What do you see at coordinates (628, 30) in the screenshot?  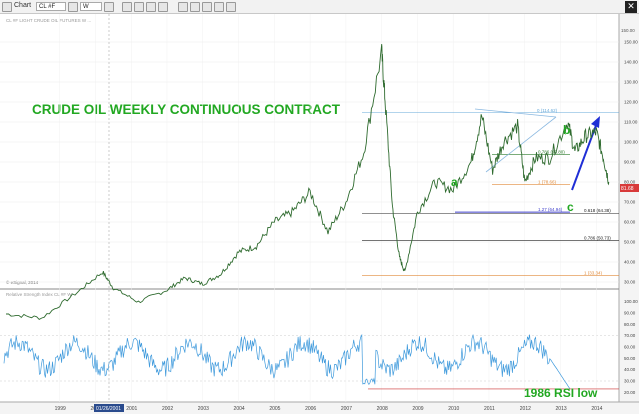 I see `scale-top-label: 150.00` at bounding box center [628, 30].